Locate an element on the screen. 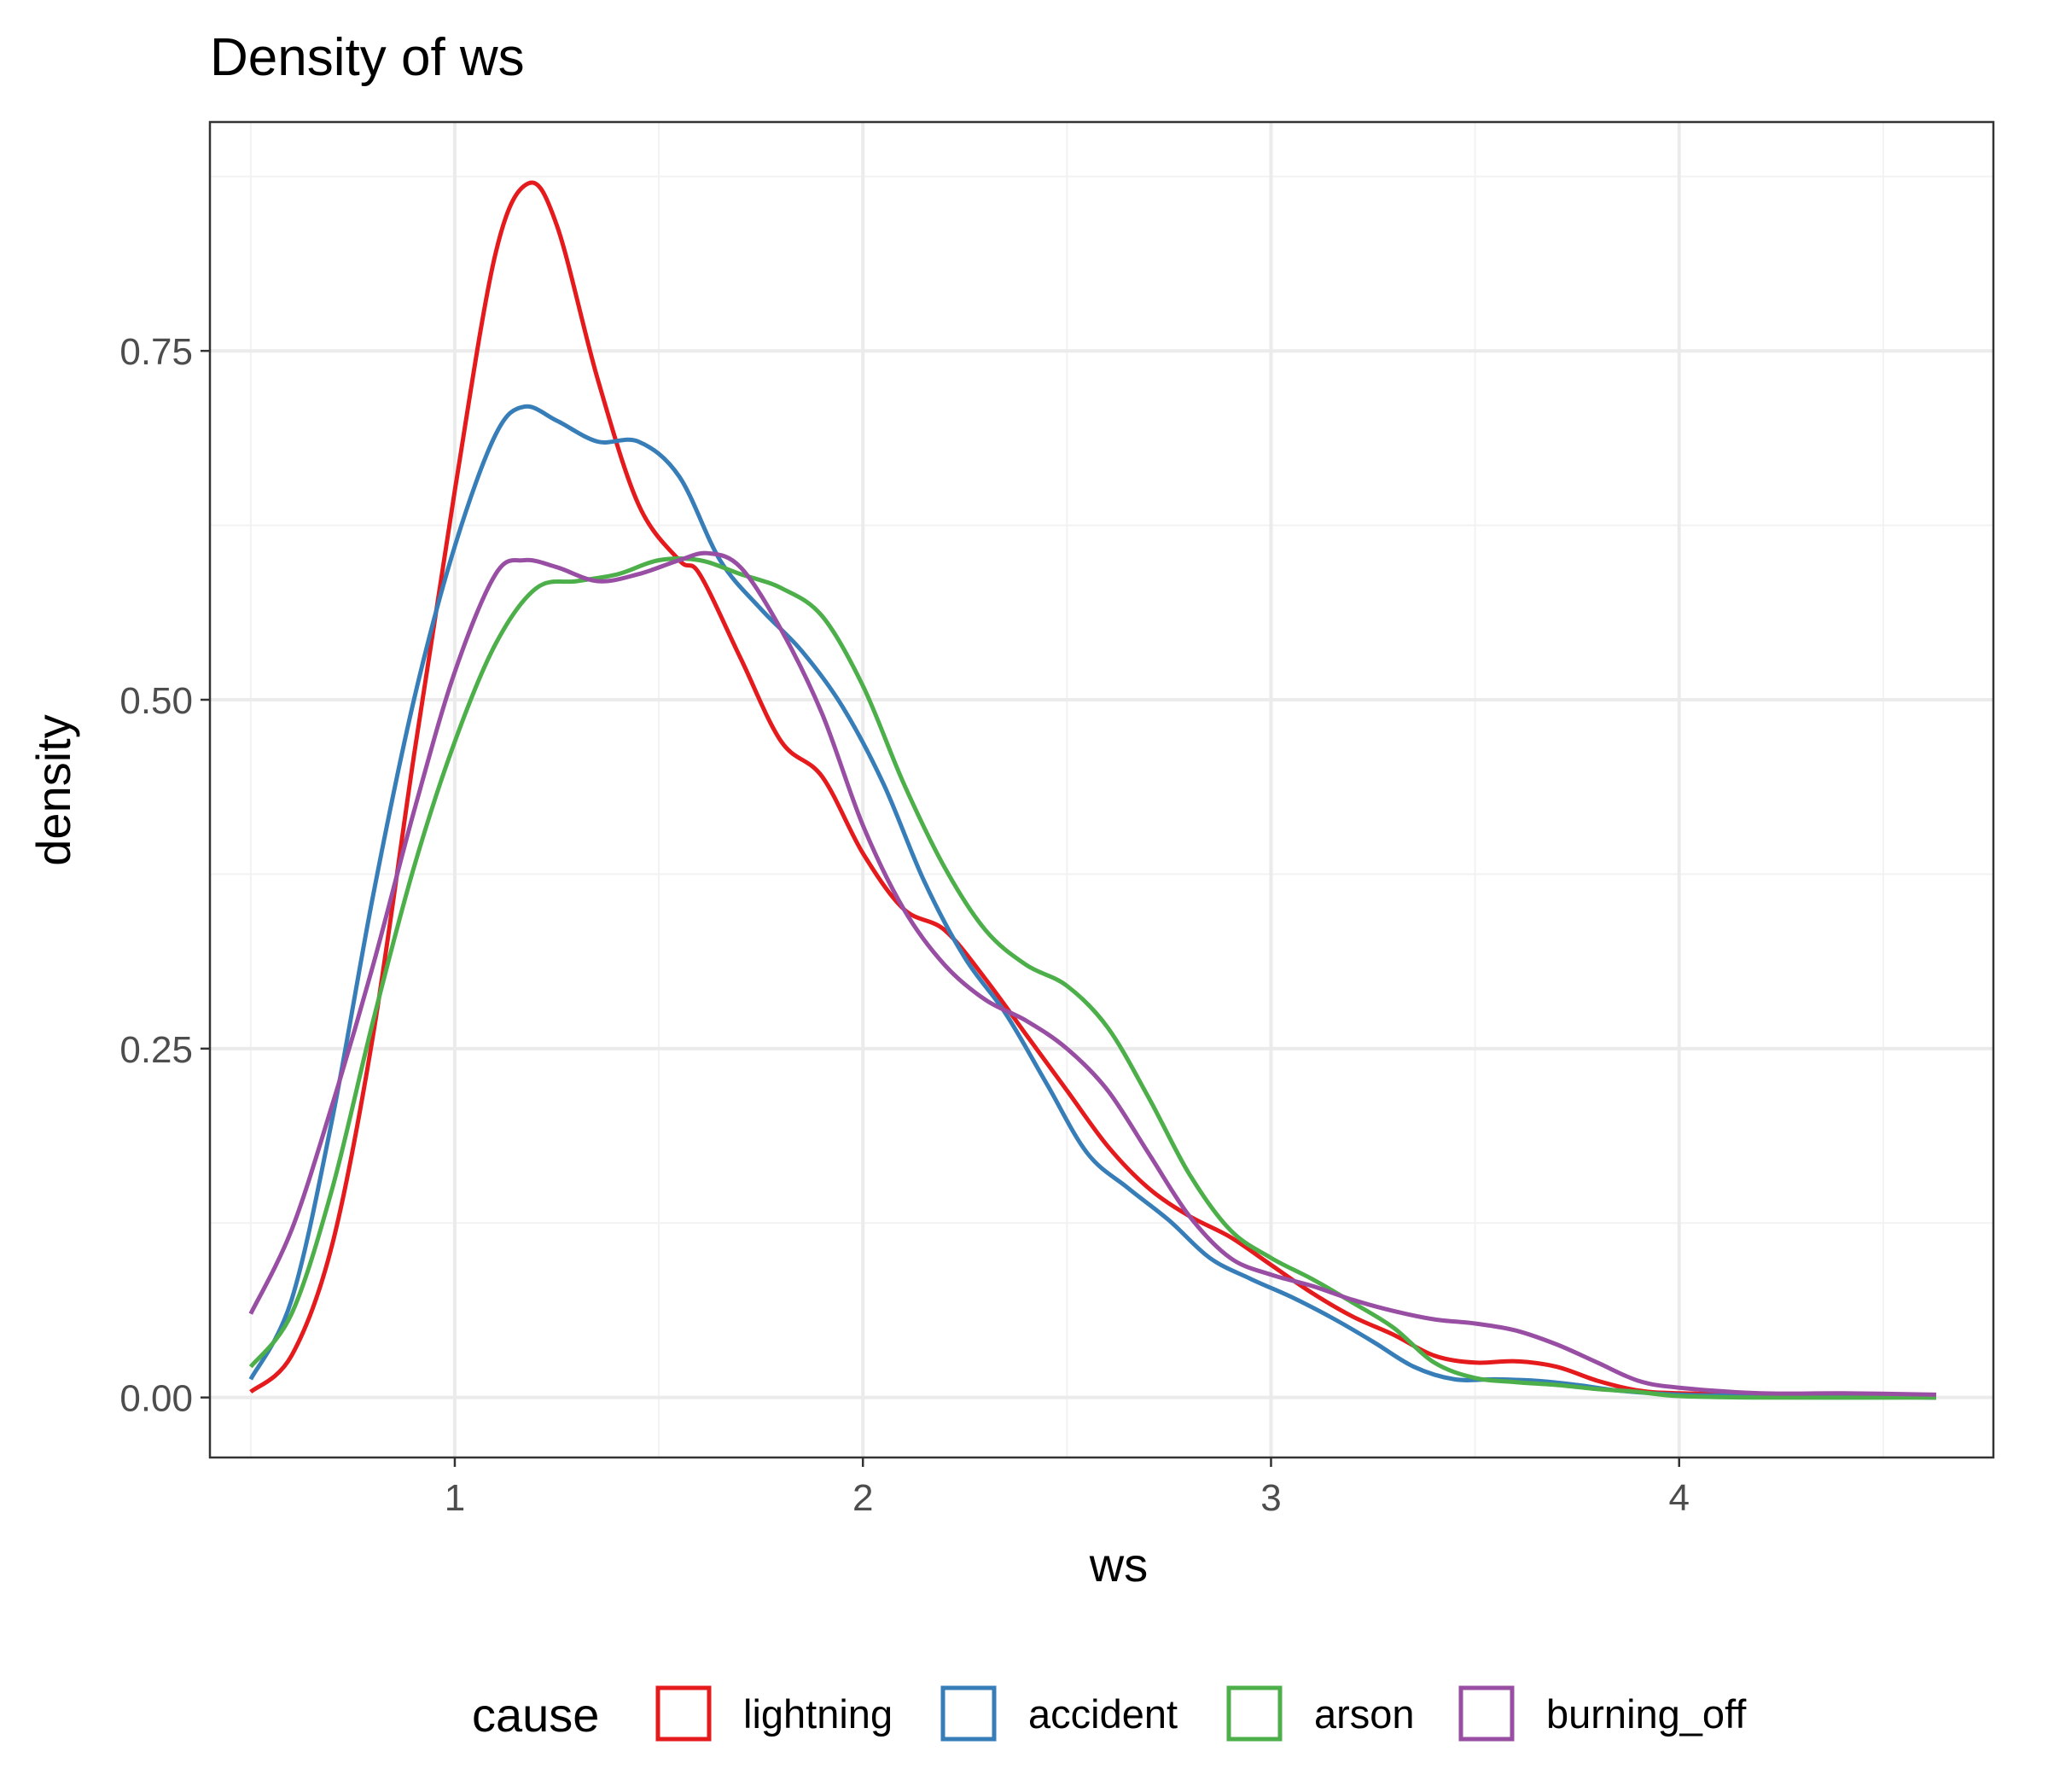 This screenshot has height=1792, width=2048. x-tick-label: 2 is located at coordinates (862, 1498).